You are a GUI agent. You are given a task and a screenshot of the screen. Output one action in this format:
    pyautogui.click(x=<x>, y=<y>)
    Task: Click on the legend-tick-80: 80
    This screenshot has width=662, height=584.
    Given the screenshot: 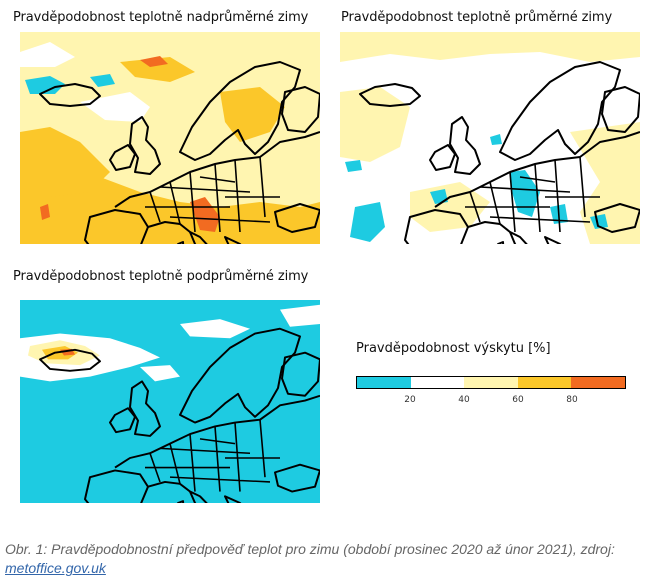 What is the action you would take?
    pyautogui.click(x=572, y=400)
    